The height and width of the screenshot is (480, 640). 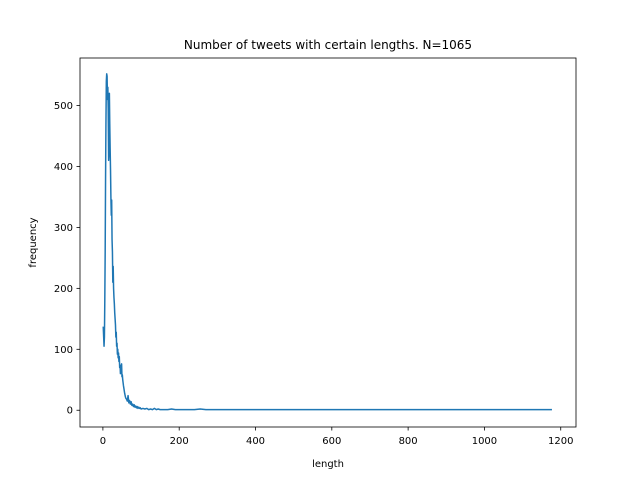 I want to click on y-tick-label: 300, so click(x=63, y=228).